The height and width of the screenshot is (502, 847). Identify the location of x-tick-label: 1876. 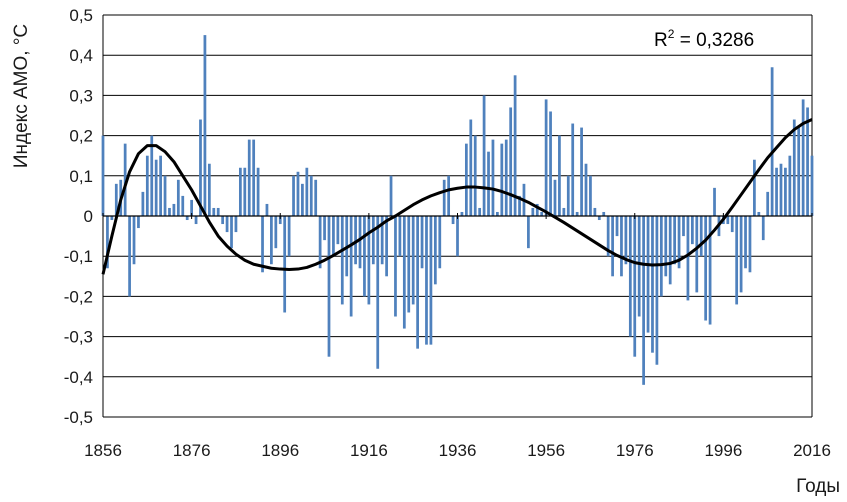
(192, 450).